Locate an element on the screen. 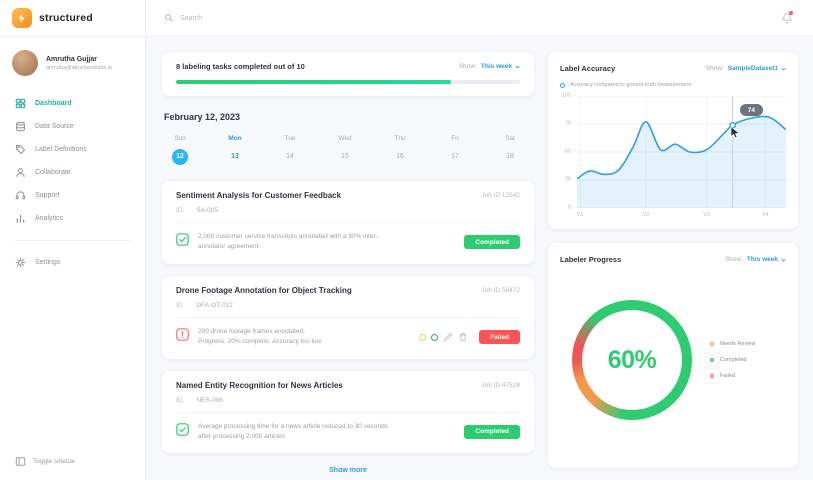  calendar-day: Fri 17 is located at coordinates (455, 147).